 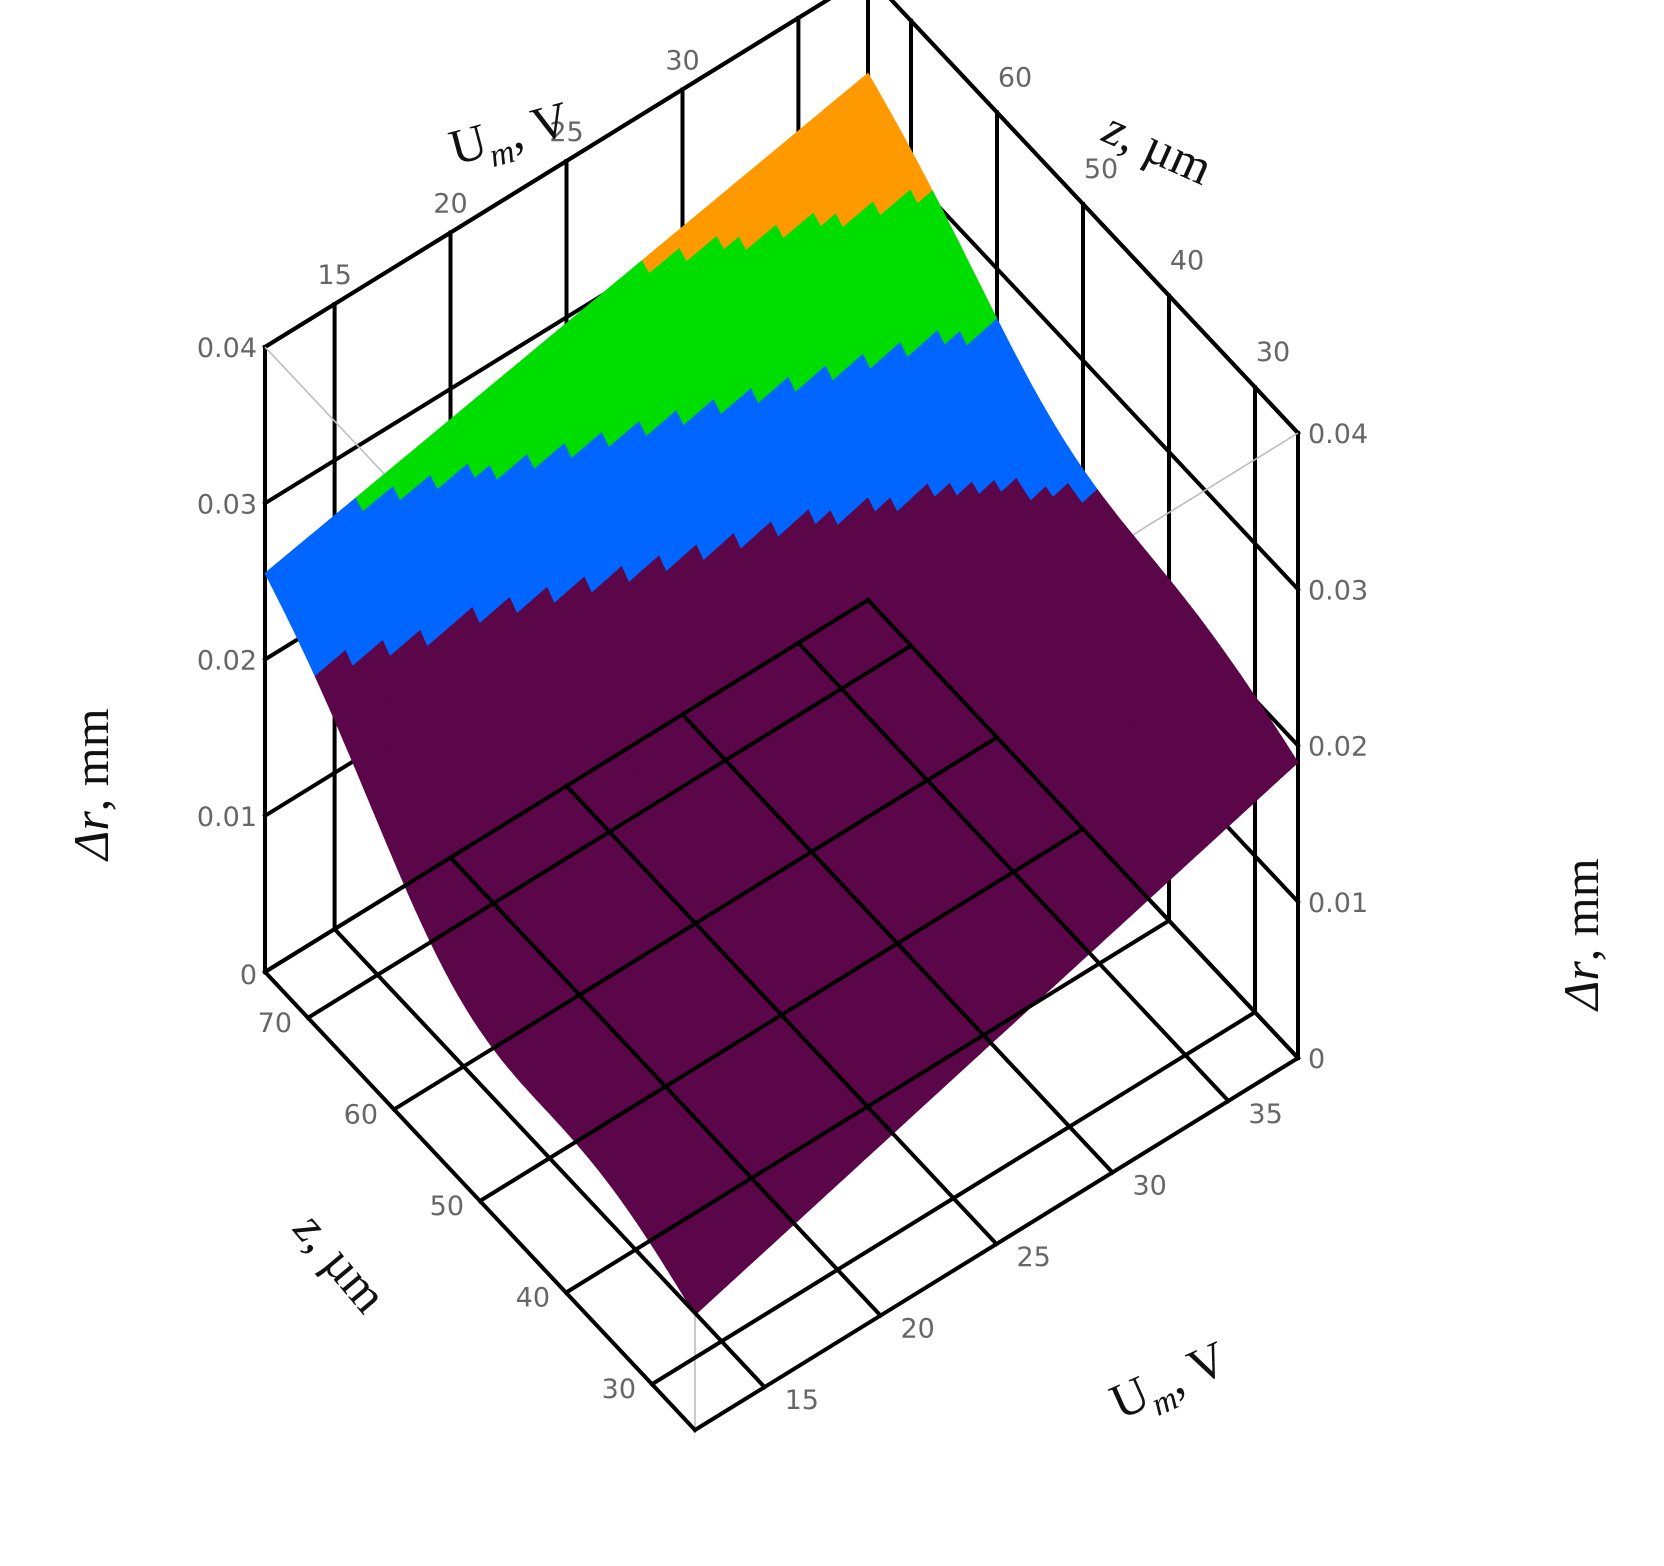 I want to click on tick-label-u-bottom: 20, so click(x=918, y=1329).